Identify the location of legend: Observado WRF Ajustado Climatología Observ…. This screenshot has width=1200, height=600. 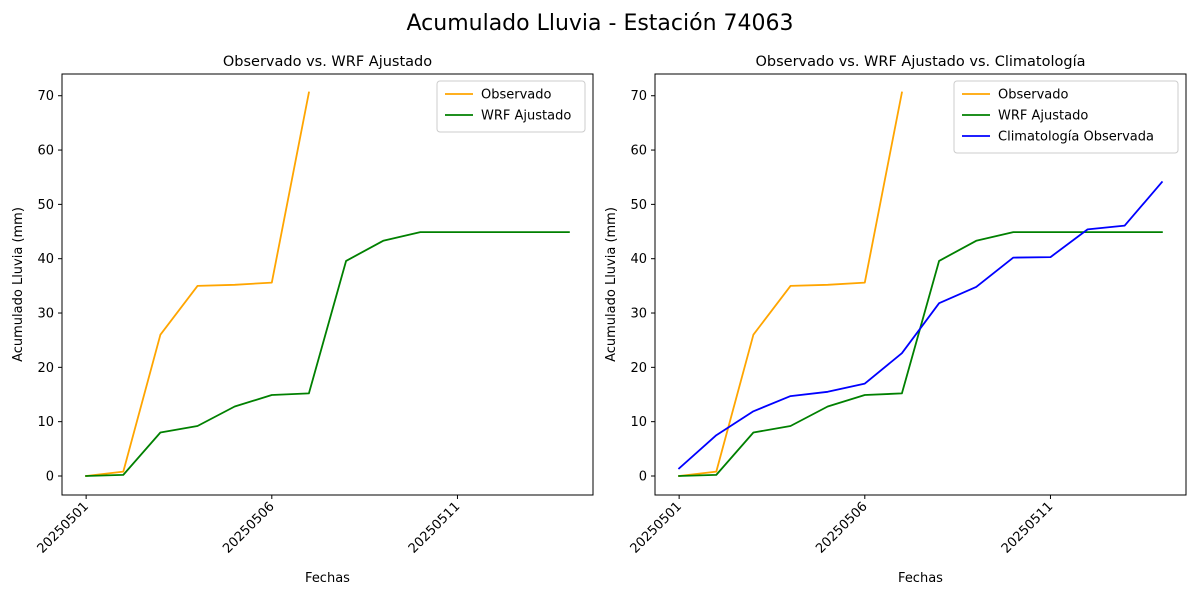
(1066, 117).